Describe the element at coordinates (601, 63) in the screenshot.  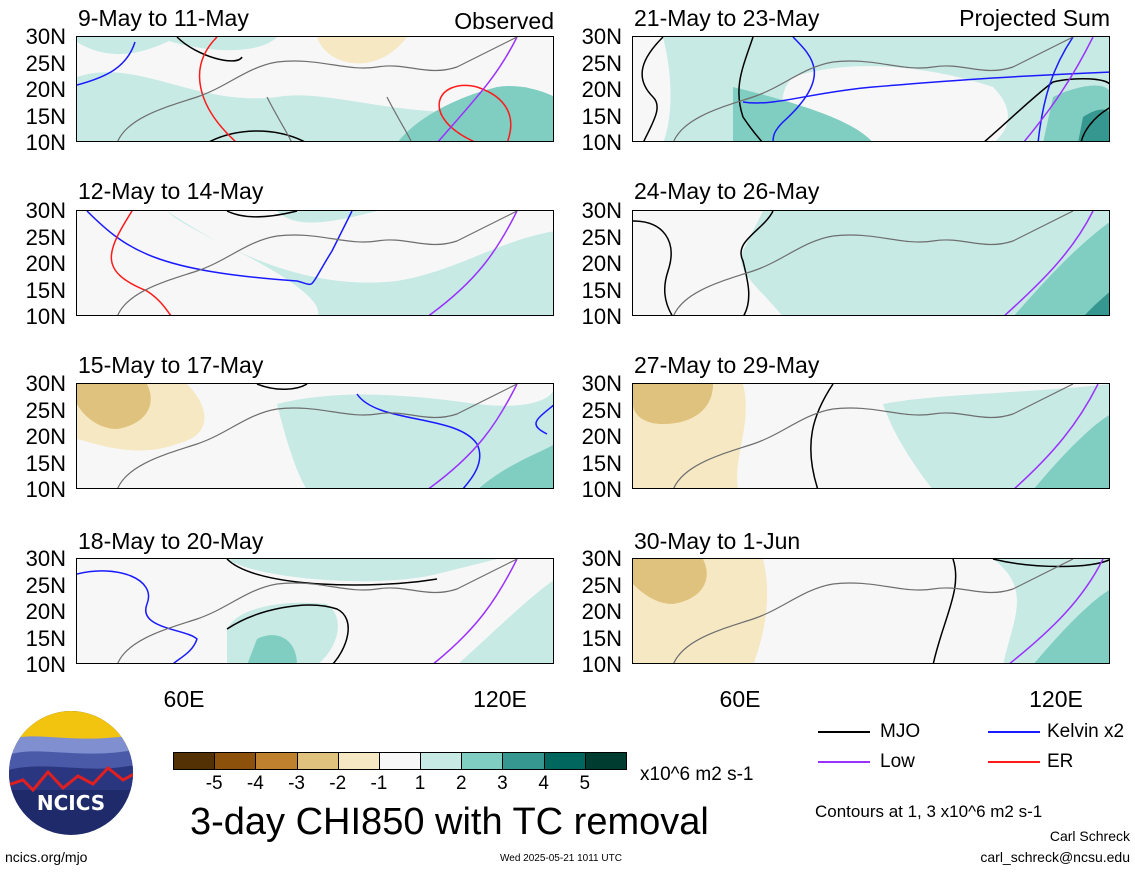
I see `lat-label-right-row1-1: 25N` at that location.